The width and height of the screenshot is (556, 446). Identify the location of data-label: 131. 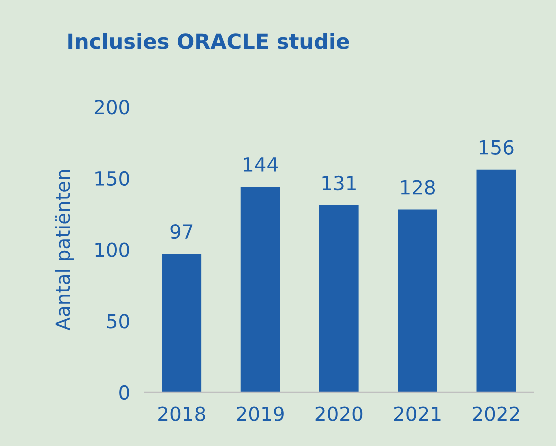
(339, 183).